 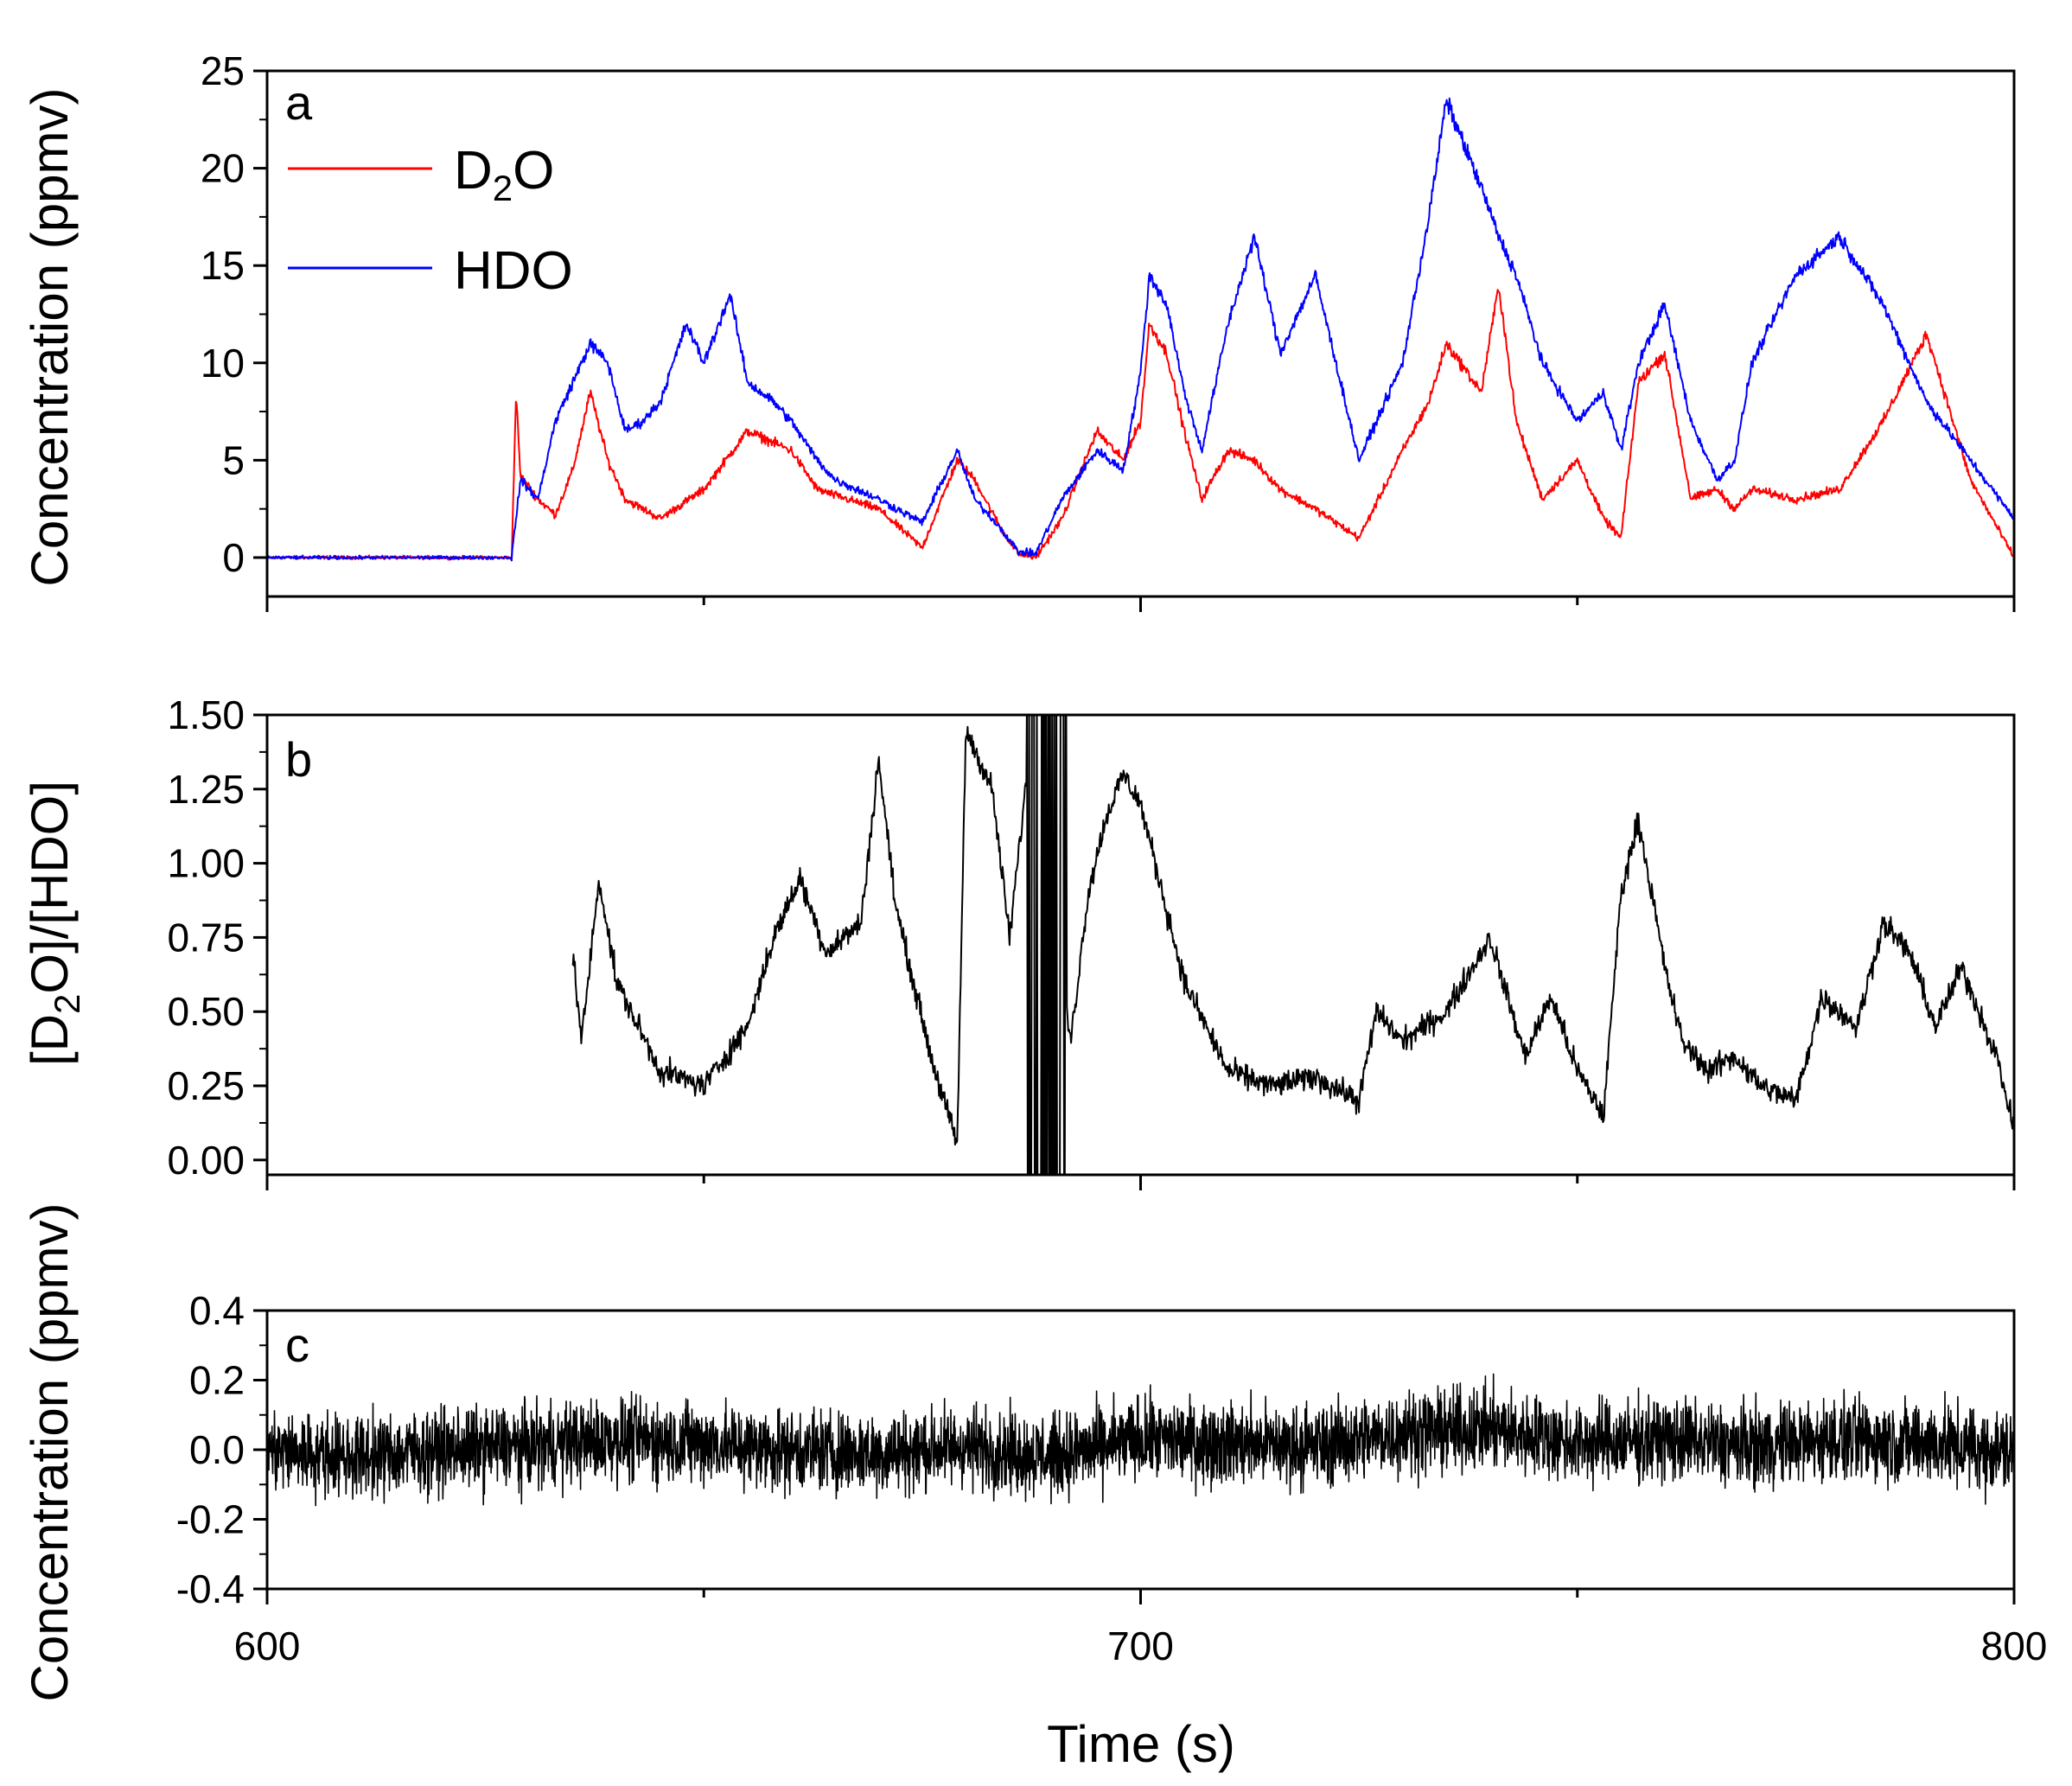 What do you see at coordinates (206, 1160) in the screenshot?
I see `y-tick-label: 0.00` at bounding box center [206, 1160].